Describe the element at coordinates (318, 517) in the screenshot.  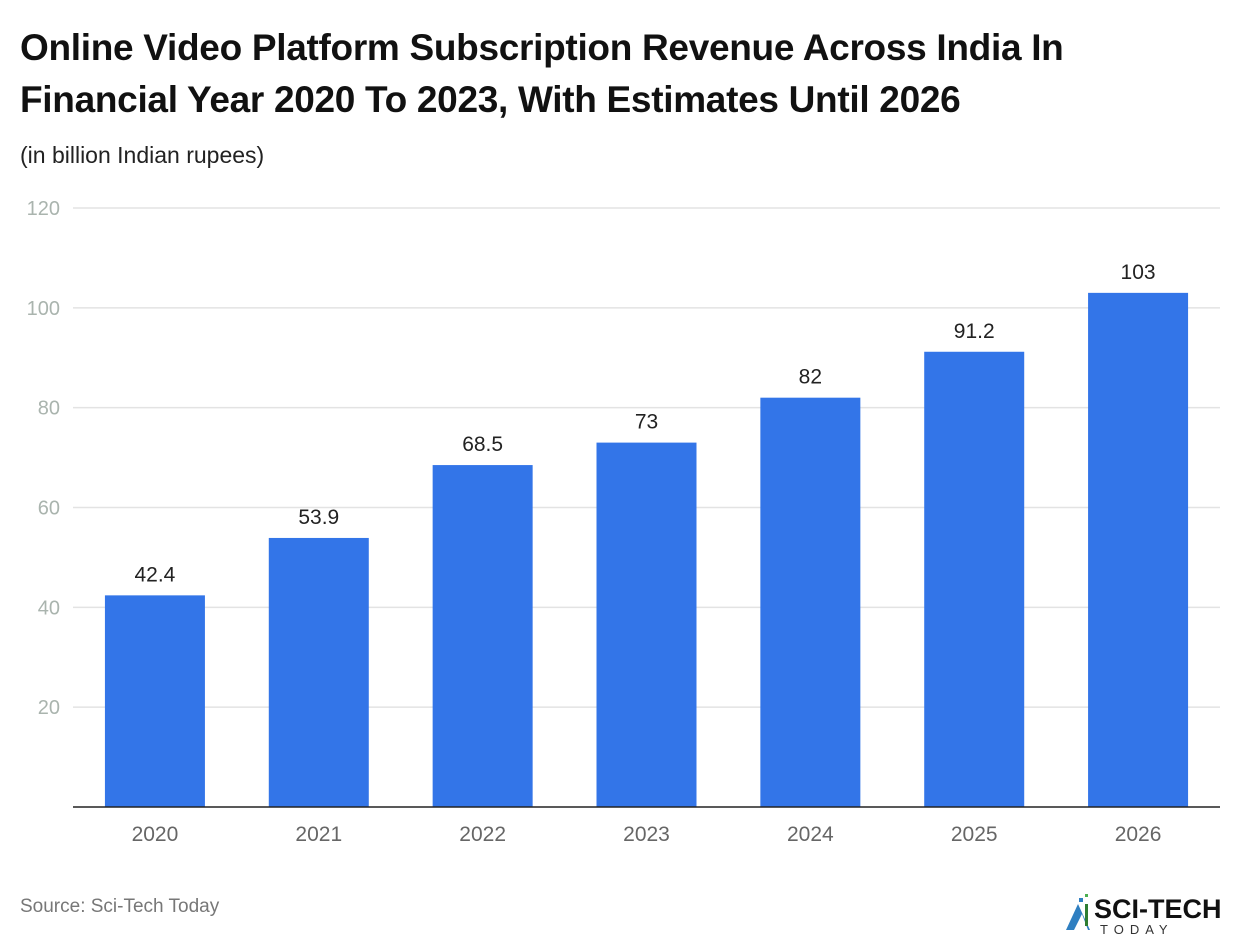
I see `data-label: 53.9` at that location.